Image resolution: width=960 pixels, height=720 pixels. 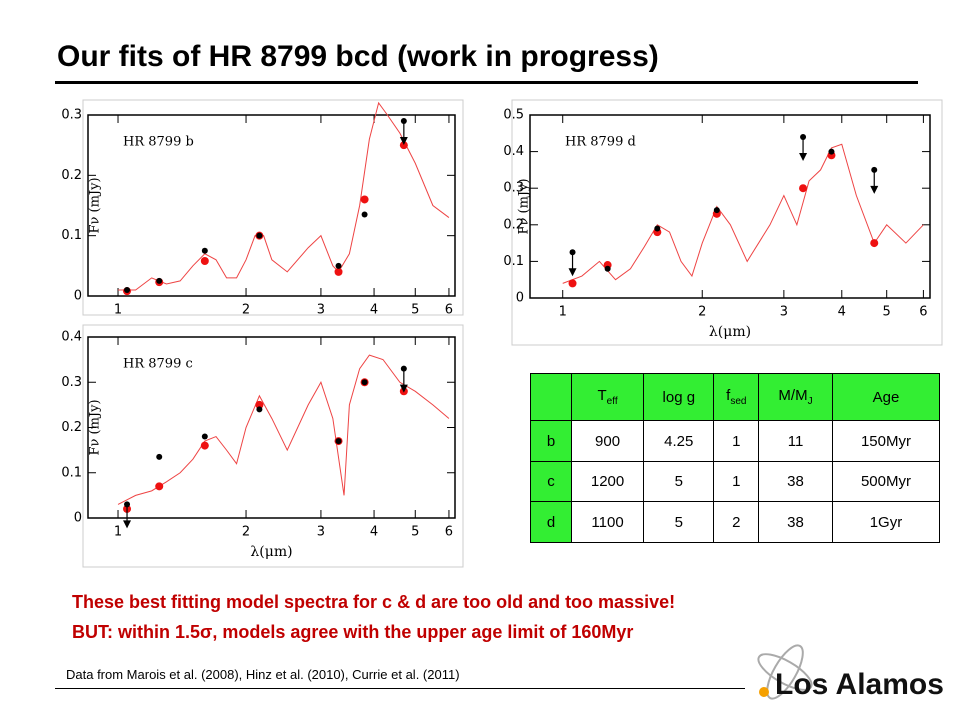 I want to click on header-subscript: sed, so click(x=738, y=402).